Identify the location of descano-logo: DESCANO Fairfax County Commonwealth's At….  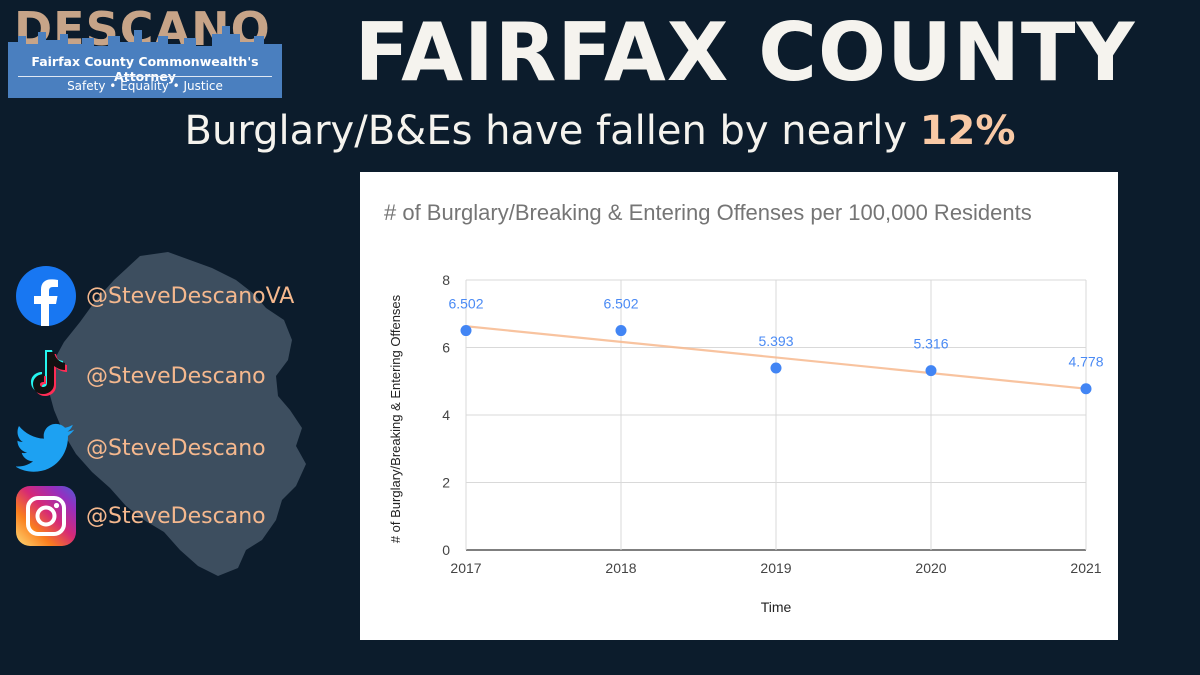
(145, 50).